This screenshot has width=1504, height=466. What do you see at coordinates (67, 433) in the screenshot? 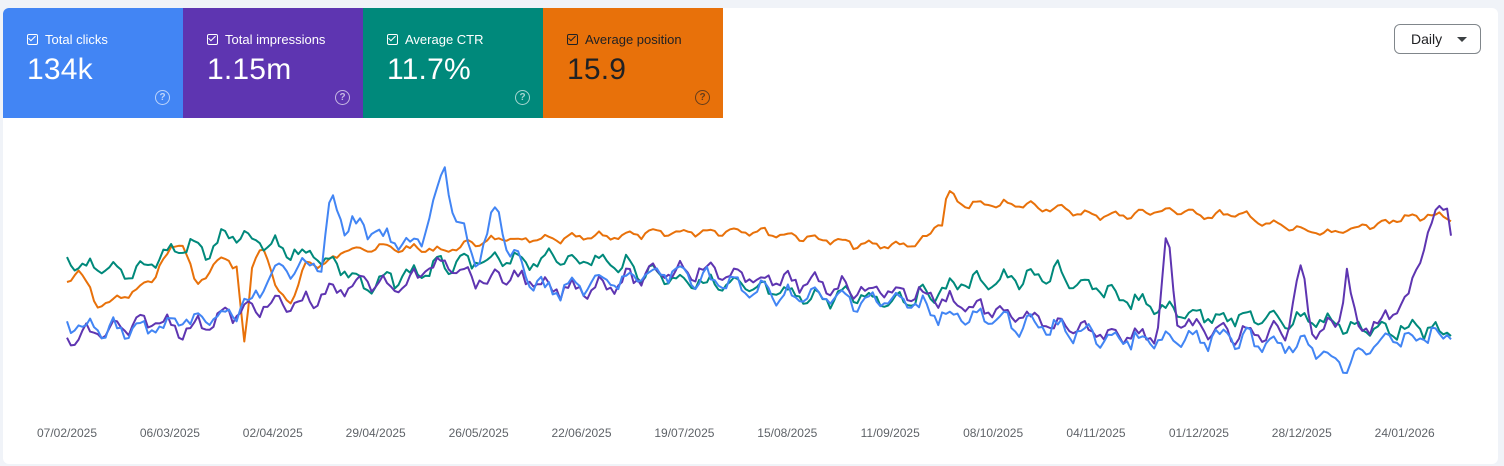
I see `x-tick-label: 07/02/2025` at bounding box center [67, 433].